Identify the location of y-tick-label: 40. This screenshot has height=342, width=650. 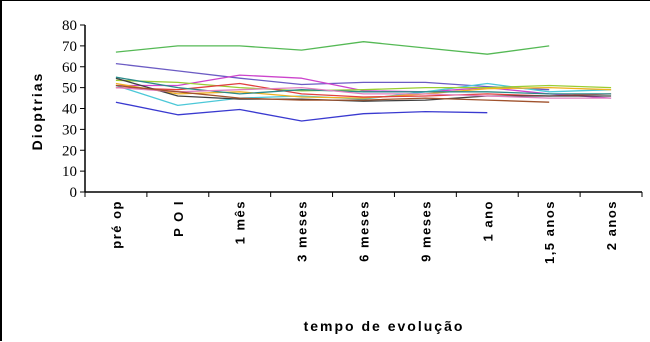
(69, 110).